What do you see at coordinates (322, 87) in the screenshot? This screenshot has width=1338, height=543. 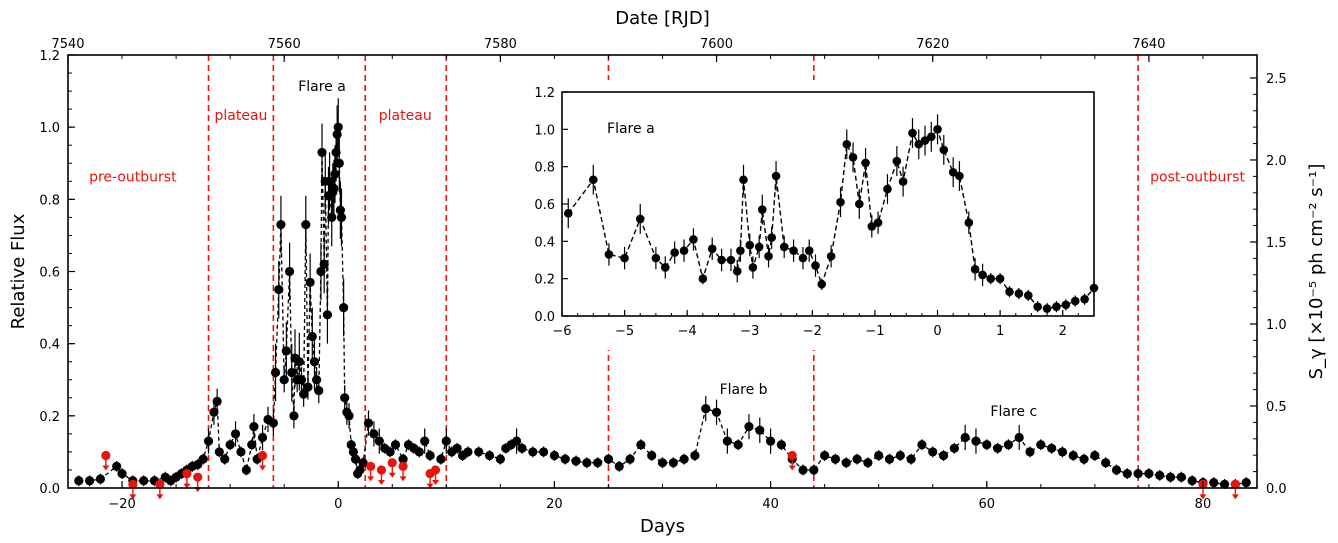 I see `annotation-4: Flare a` at bounding box center [322, 87].